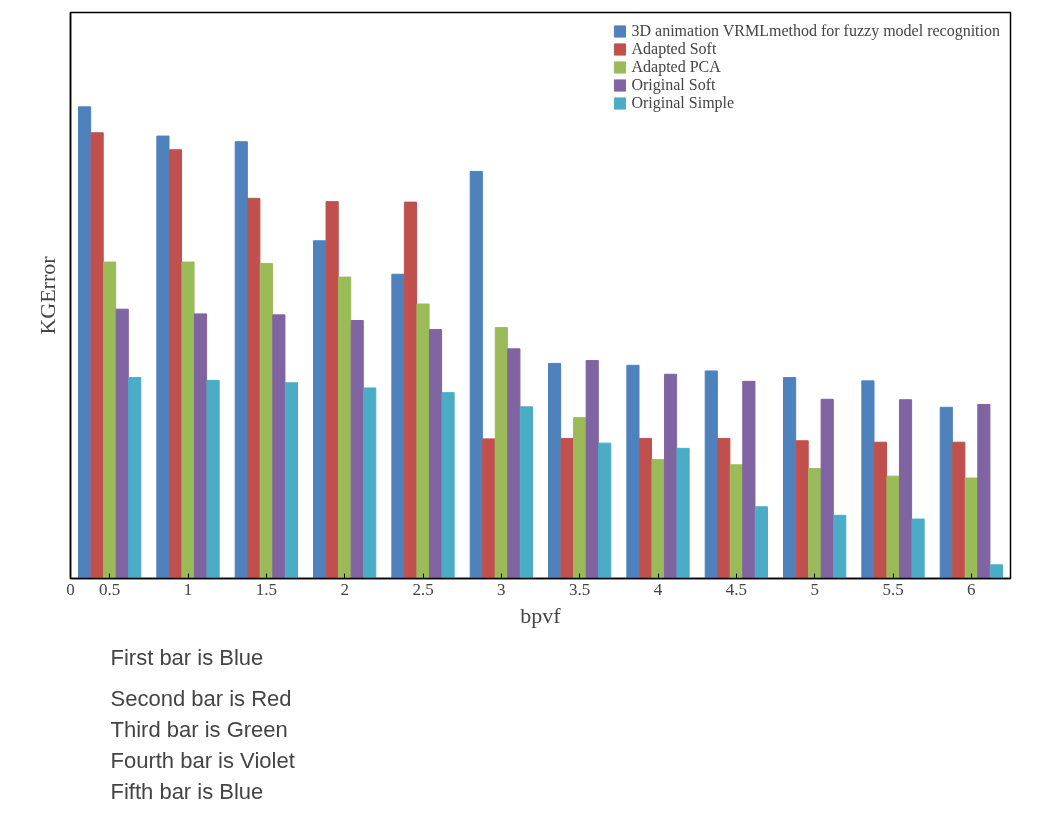  Describe the element at coordinates (674, 49) in the screenshot. I see `legend-label: Adapted Soft` at that location.